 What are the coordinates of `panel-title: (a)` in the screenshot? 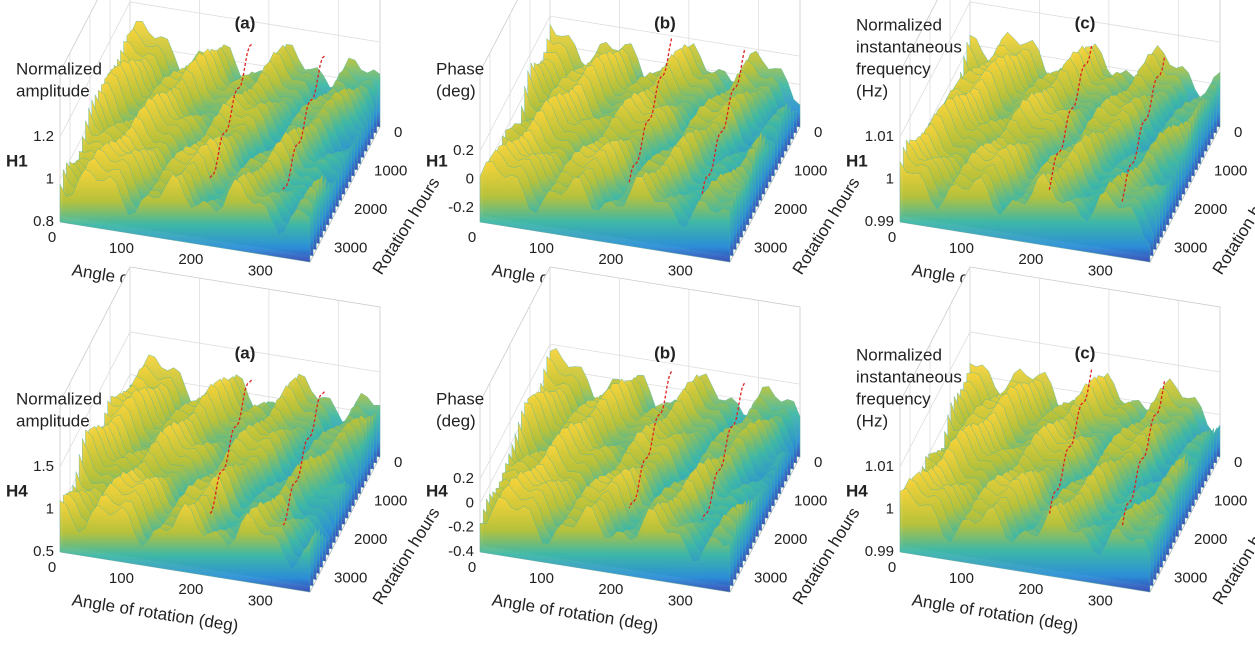 It's located at (245, 352).